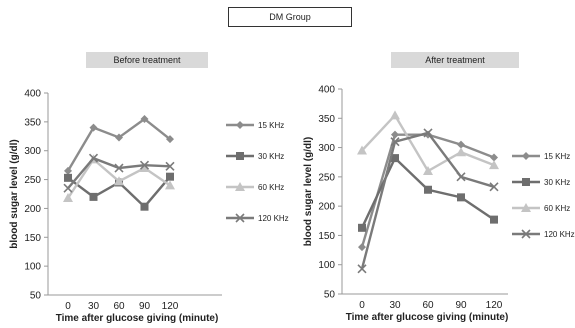 The width and height of the screenshot is (575, 328). Describe the element at coordinates (557, 208) in the screenshot. I see `after-legend-label: 60 KHz` at that location.